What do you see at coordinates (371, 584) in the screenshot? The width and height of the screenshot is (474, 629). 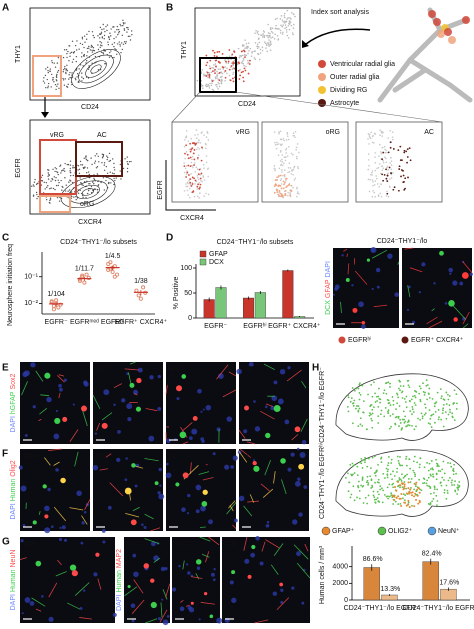 I see `bar` at bounding box center [371, 584].